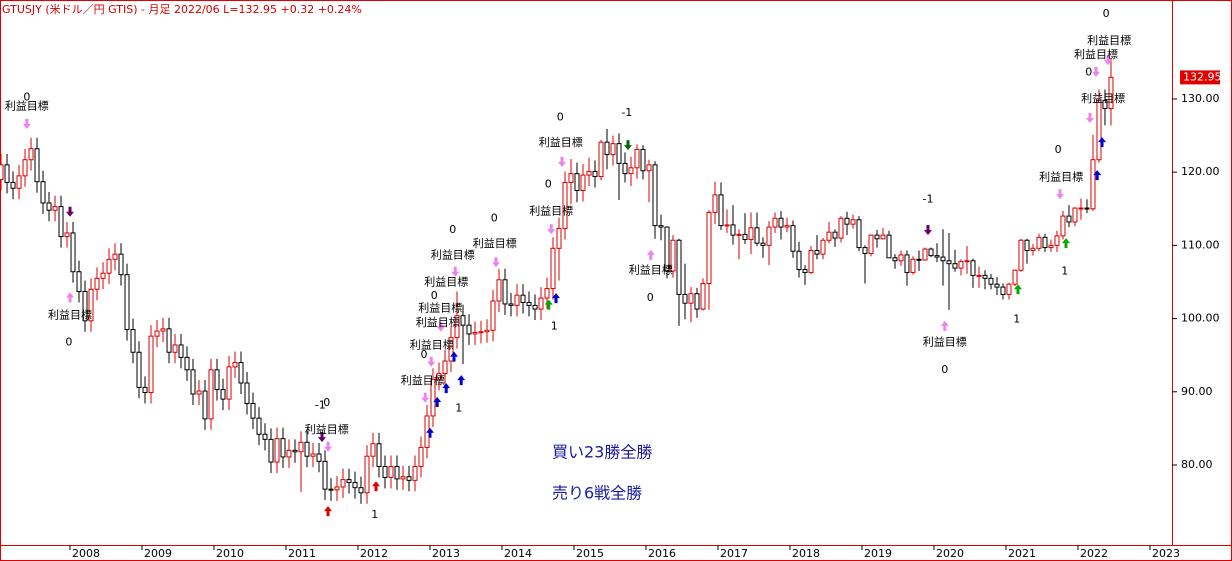  What do you see at coordinates (1166, 553) in the screenshot?
I see `x-tick-label: 2023` at bounding box center [1166, 553].